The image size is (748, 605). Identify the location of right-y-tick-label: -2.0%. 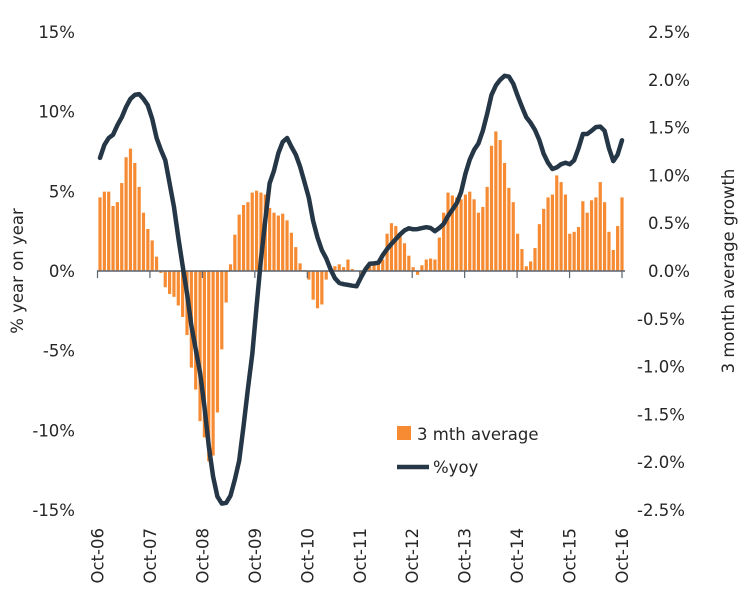
(661, 462).